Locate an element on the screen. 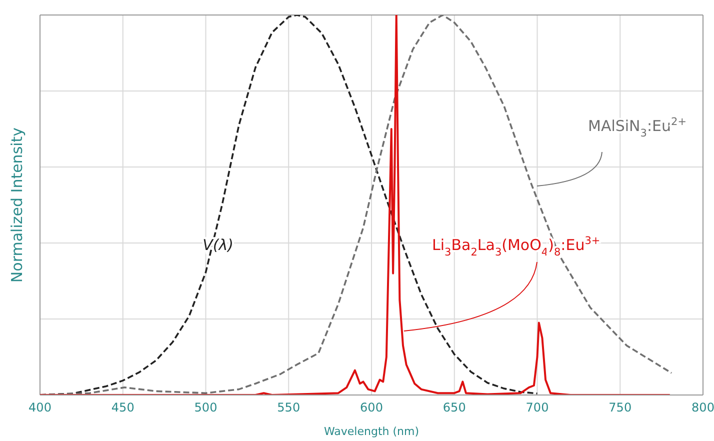  x-axis-title: Wavelength (nm) is located at coordinates (372, 431).